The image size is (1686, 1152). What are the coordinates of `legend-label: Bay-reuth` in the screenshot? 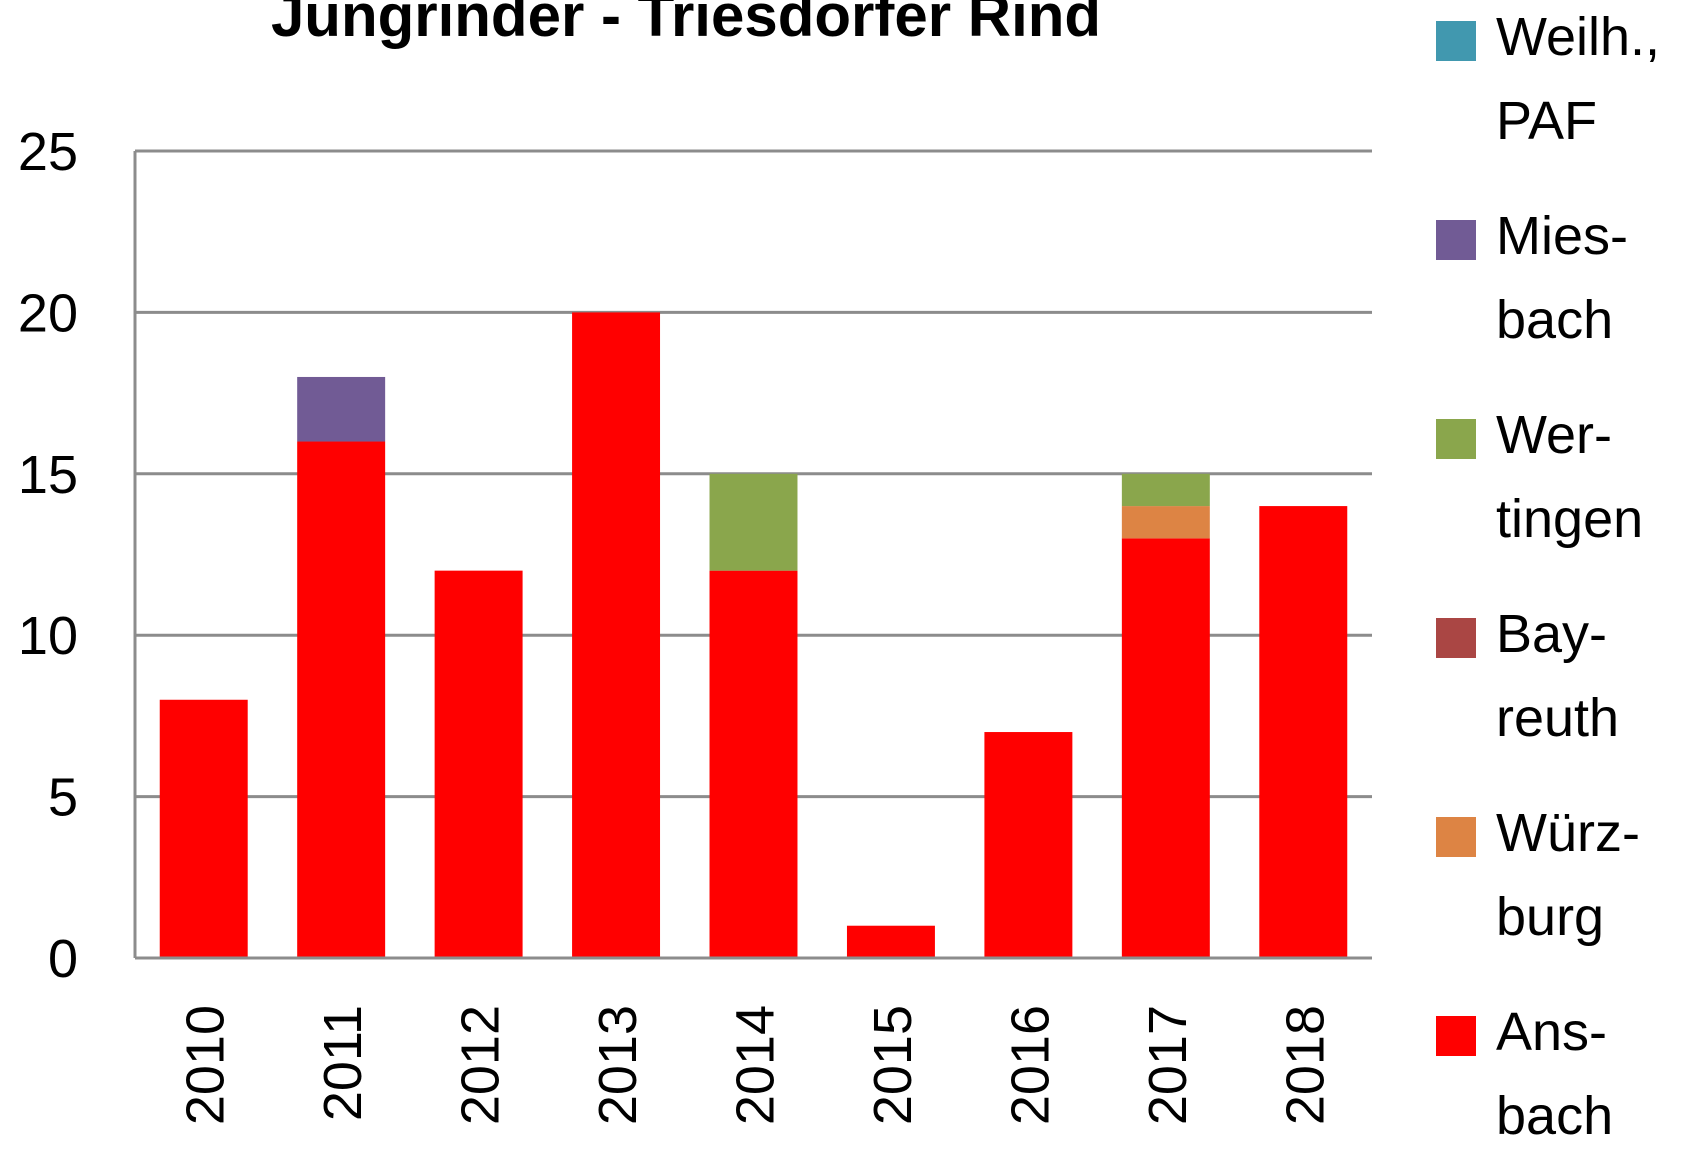 It's located at (1557, 676).